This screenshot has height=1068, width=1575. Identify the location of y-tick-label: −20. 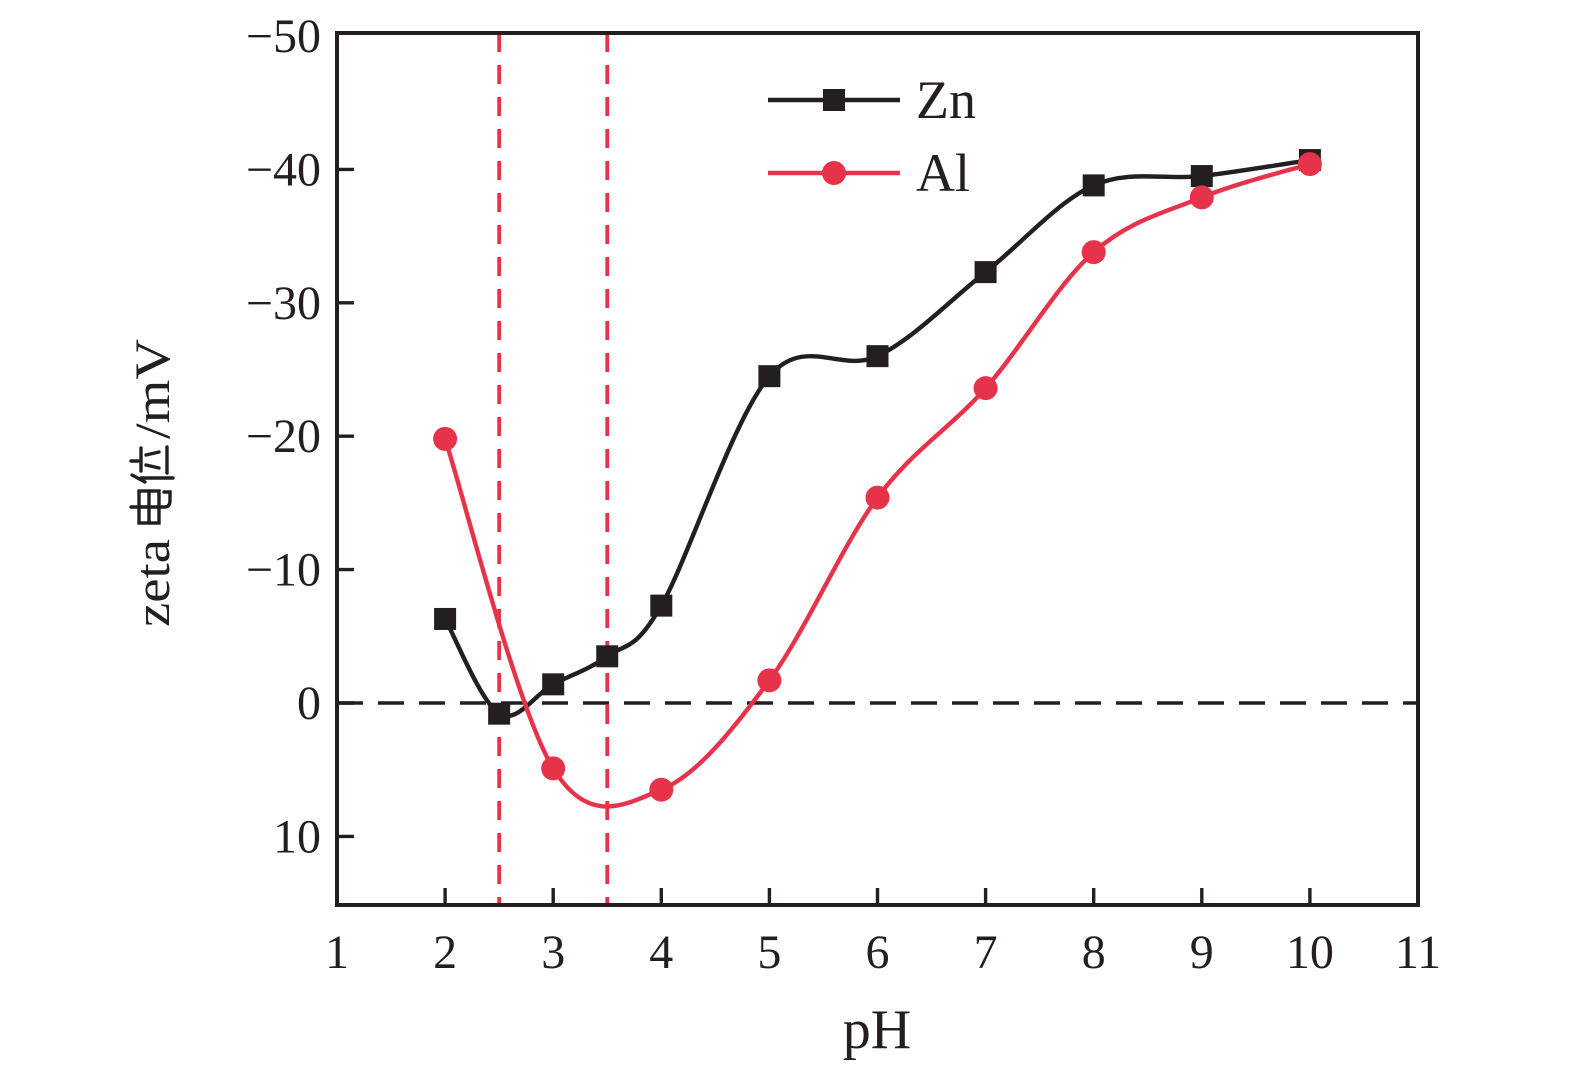
(283, 436).